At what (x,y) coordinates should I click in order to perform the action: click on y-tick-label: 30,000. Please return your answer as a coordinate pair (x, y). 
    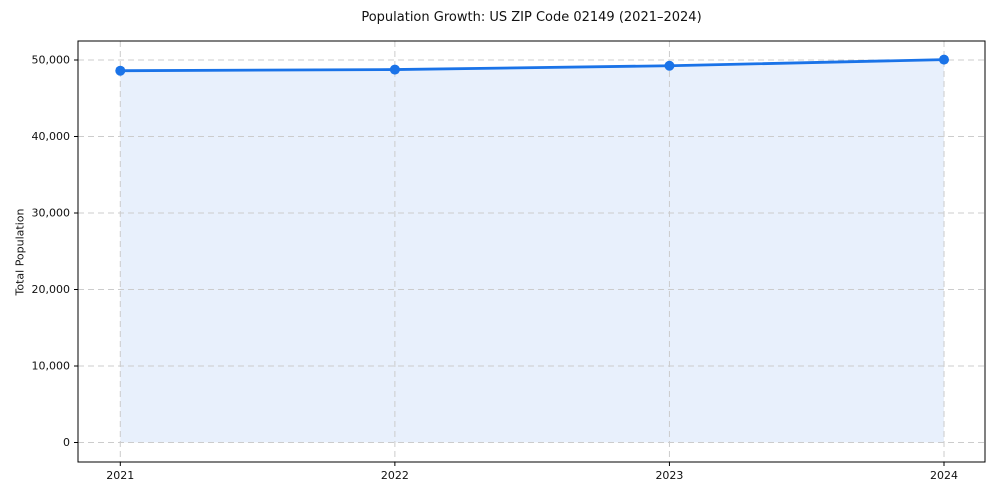
    Looking at the image, I should click on (51, 213).